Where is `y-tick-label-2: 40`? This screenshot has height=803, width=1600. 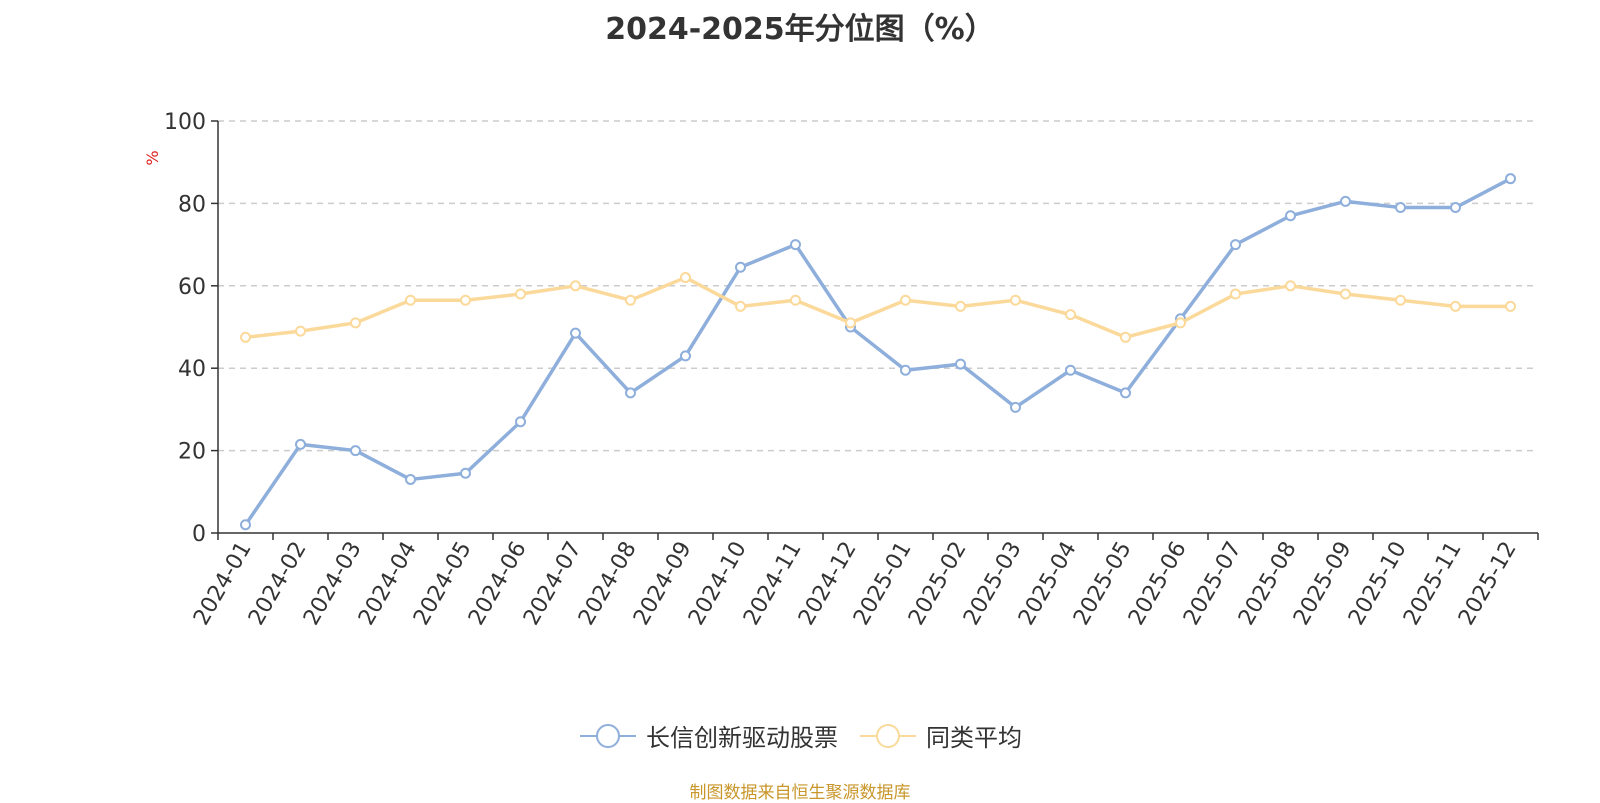 y-tick-label-2: 40 is located at coordinates (192, 369).